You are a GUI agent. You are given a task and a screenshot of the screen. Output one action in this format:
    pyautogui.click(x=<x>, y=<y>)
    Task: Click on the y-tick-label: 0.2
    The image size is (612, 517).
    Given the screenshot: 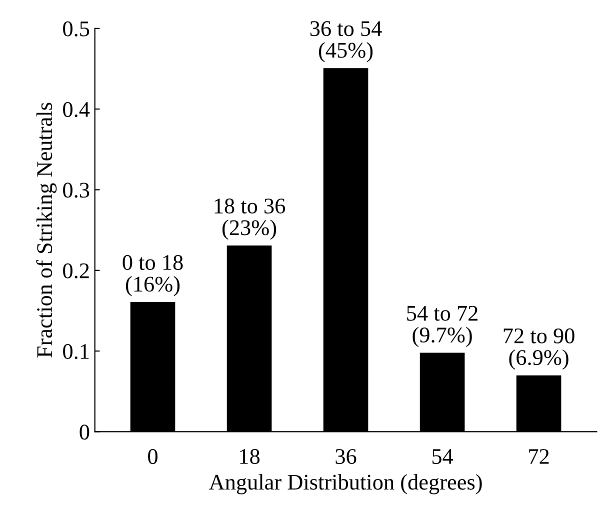 What is the action you would take?
    pyautogui.click(x=76, y=270)
    